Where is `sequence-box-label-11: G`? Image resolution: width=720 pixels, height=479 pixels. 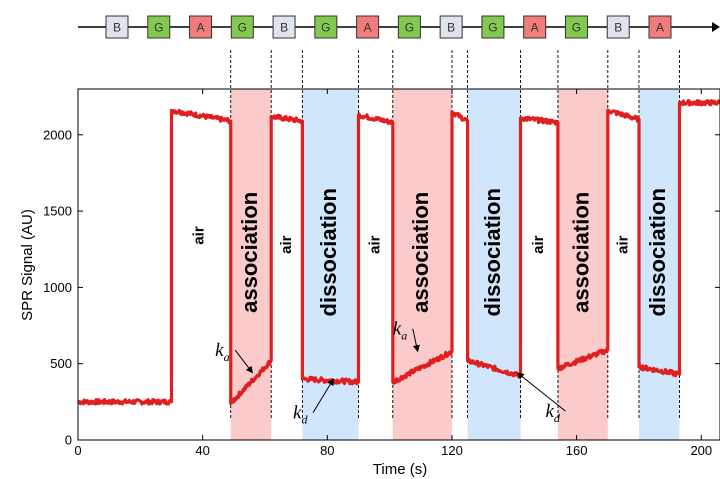 sequence-box-label-11: G is located at coordinates (576, 28).